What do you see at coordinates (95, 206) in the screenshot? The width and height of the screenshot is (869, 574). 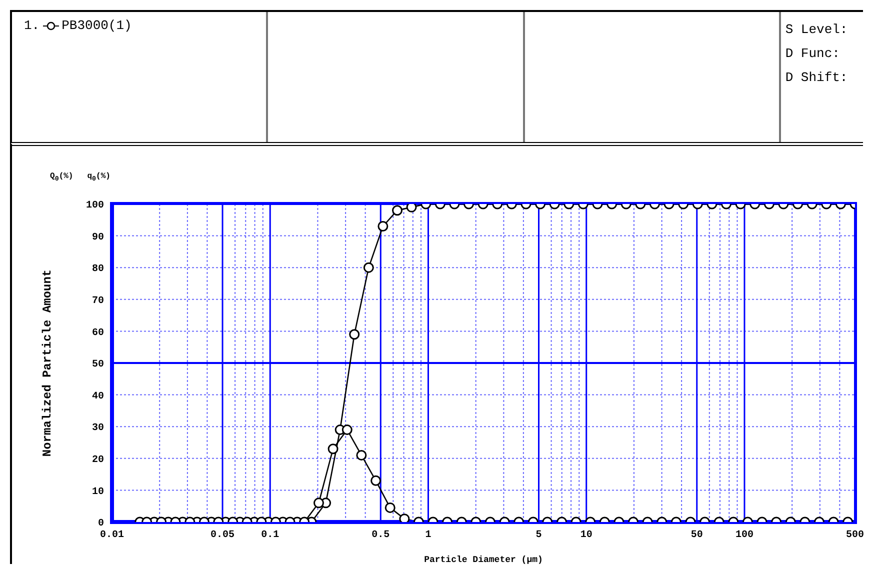 I see `y-tick-label: 100` at bounding box center [95, 206].